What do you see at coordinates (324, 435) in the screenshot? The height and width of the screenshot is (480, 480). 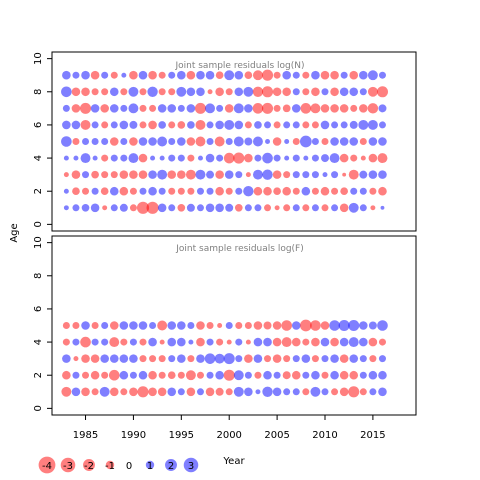 I see `x-tick-label: 2010` at bounding box center [324, 435].